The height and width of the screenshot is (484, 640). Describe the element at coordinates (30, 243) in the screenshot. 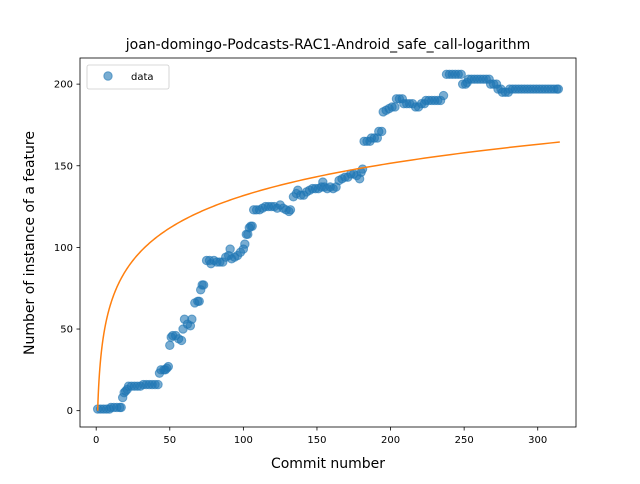

I see `y-axis-label: Number of instance of a feature` at that location.